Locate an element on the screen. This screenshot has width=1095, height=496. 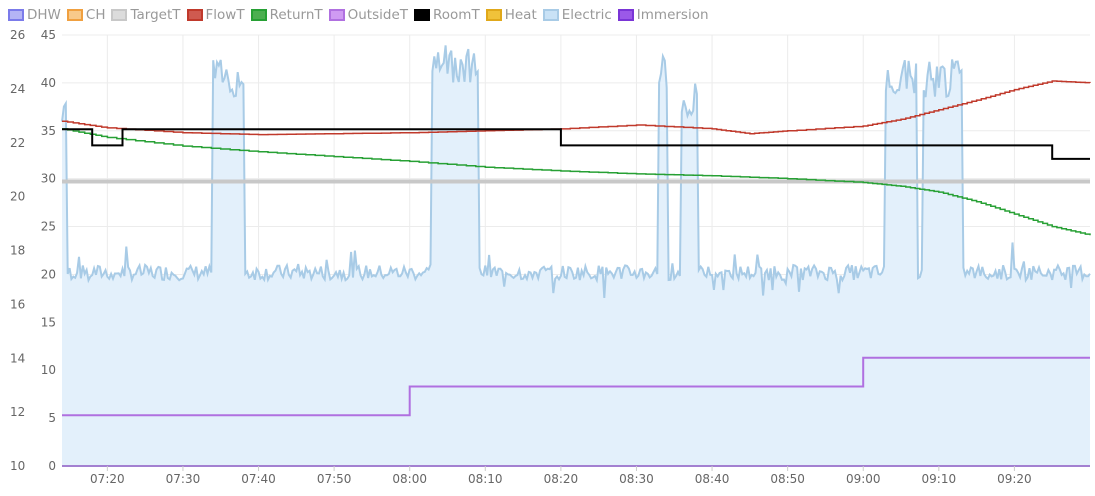
y-left-tick-label: 16 is located at coordinates (17, 304).